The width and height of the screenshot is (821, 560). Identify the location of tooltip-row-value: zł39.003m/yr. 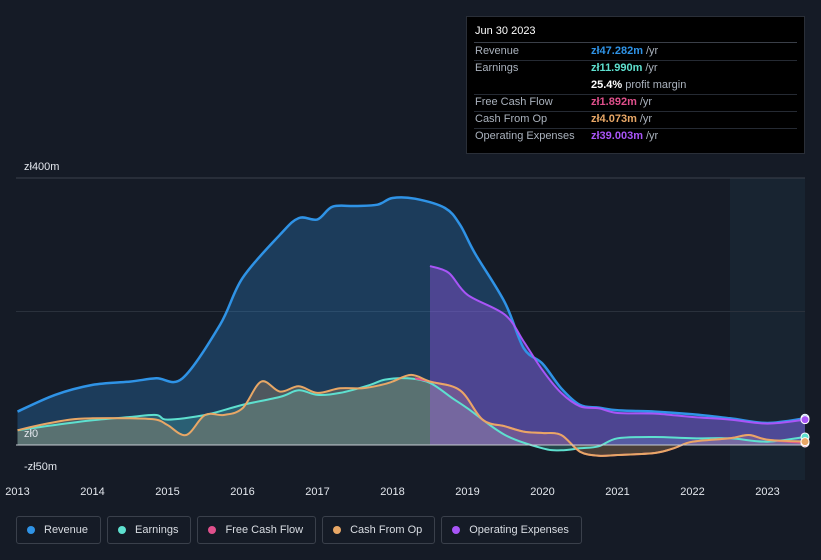
(624, 136).